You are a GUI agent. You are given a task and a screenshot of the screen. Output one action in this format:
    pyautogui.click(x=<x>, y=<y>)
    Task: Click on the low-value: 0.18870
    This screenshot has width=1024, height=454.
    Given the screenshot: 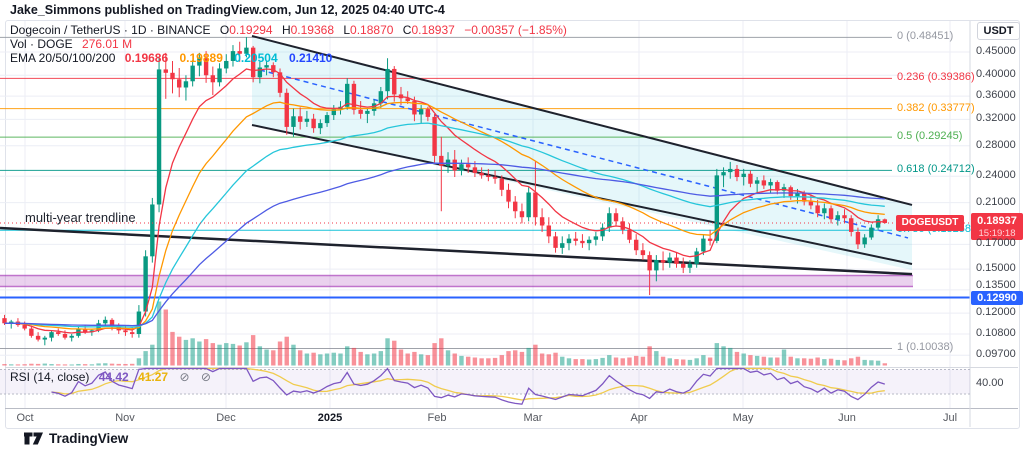 What is the action you would take?
    pyautogui.click(x=372, y=30)
    